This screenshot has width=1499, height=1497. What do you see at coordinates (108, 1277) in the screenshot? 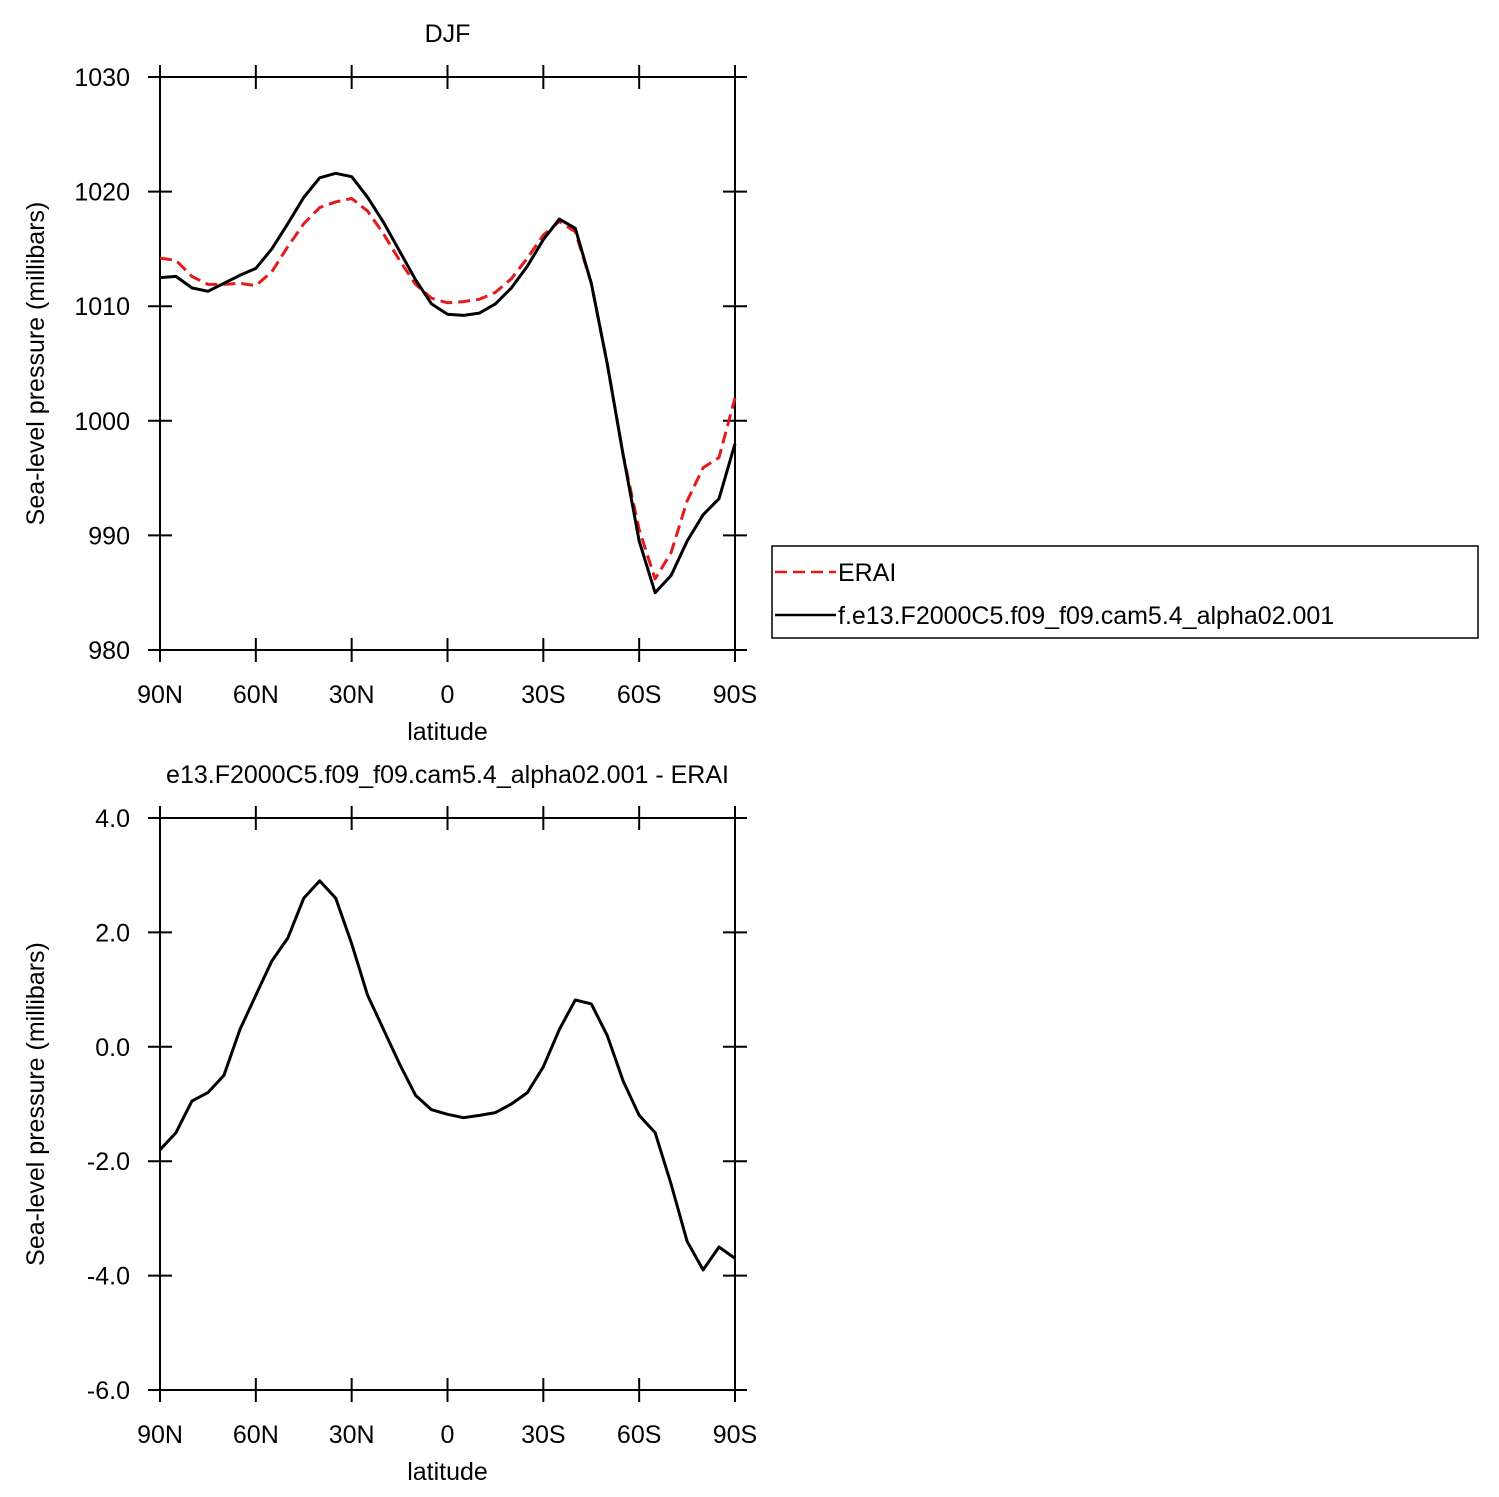
I see `y-tick-label: -4.0` at bounding box center [108, 1277].